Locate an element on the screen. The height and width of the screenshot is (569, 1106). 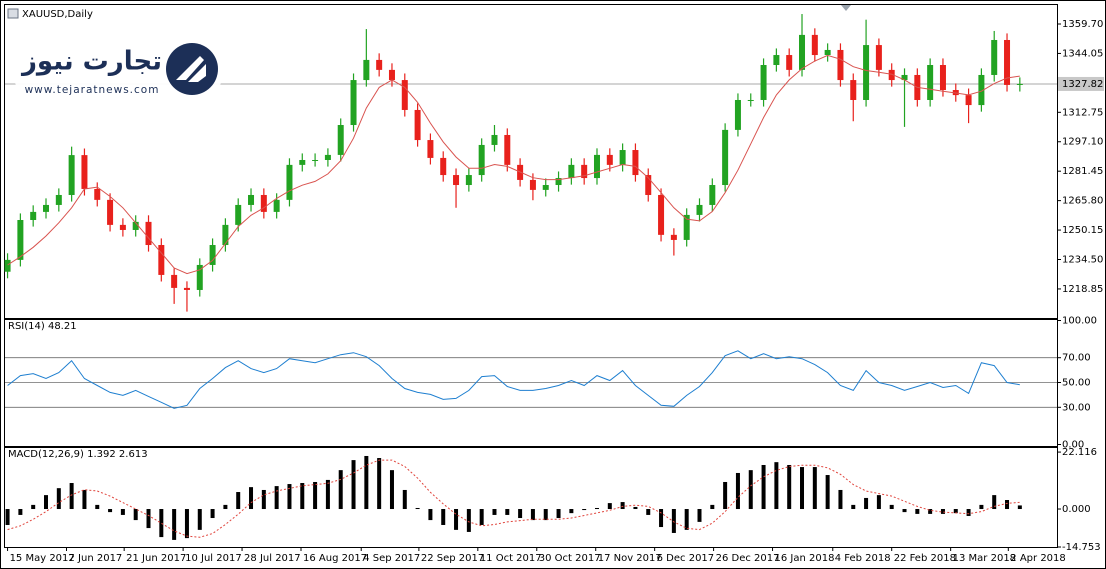
x-tick-label: 16 Aug 2017 is located at coordinates (335, 558).